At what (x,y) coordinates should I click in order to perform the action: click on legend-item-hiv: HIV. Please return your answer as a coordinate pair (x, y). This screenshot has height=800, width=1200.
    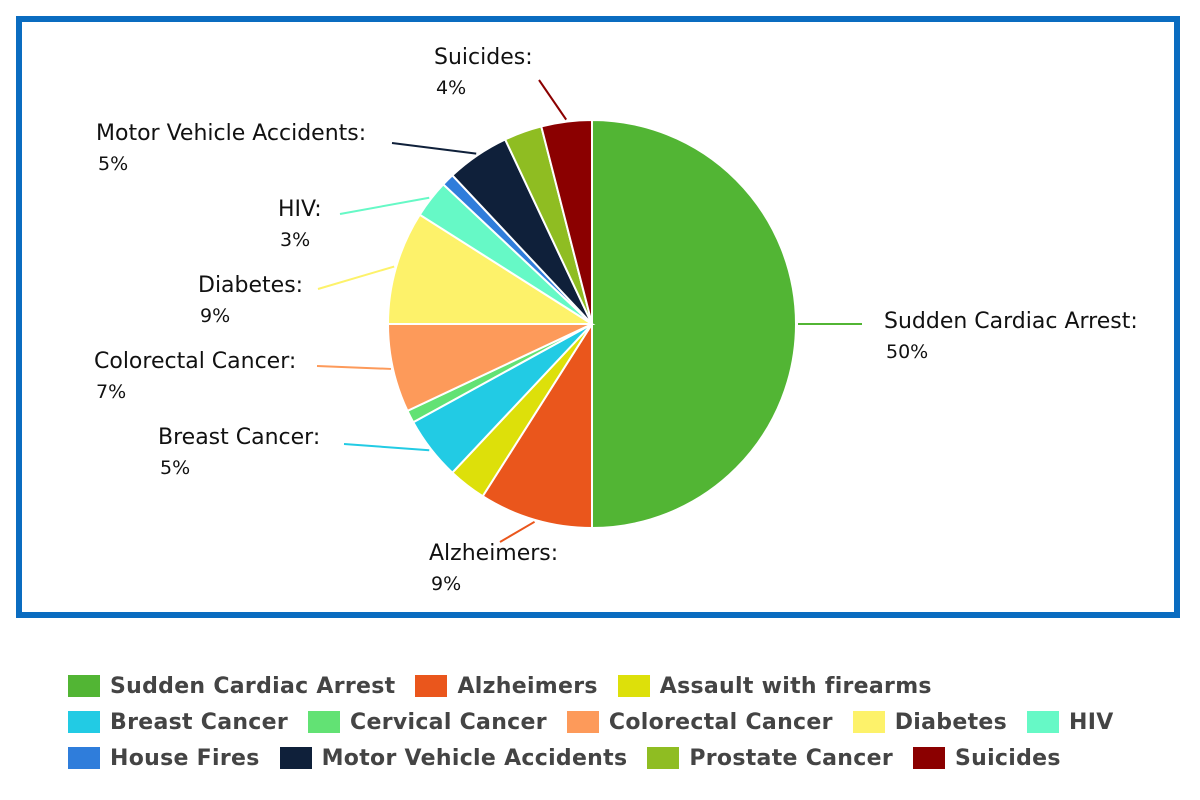
    Looking at the image, I should click on (1070, 722).